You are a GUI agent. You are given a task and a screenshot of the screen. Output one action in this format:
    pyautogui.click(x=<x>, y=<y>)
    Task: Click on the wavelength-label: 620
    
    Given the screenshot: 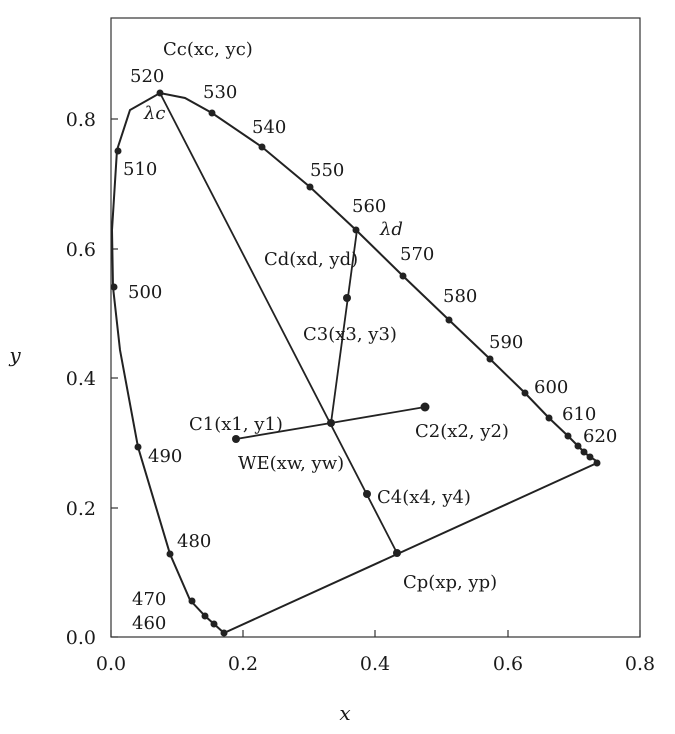 What is the action you would take?
    pyautogui.click(x=600, y=436)
    